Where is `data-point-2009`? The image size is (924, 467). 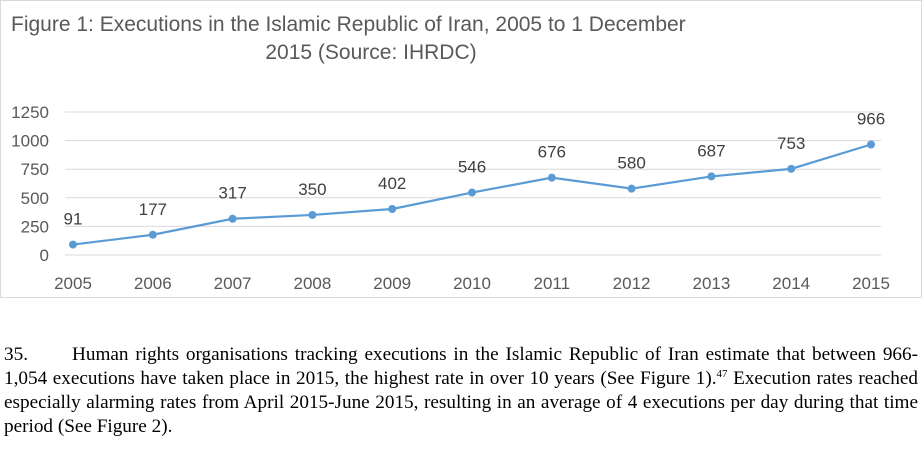 data-point-2009 is located at coordinates (392, 209).